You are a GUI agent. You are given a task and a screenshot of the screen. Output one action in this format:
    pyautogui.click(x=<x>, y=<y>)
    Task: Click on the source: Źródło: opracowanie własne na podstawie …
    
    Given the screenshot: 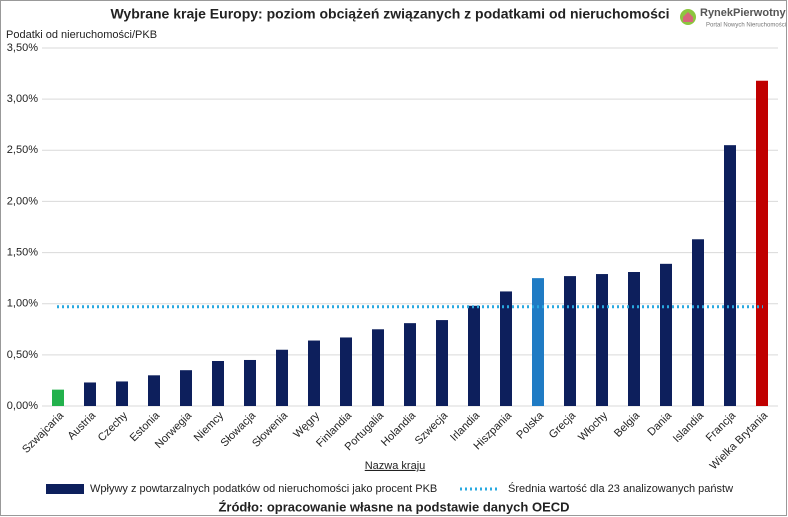 What is the action you would take?
    pyautogui.click(x=393, y=506)
    